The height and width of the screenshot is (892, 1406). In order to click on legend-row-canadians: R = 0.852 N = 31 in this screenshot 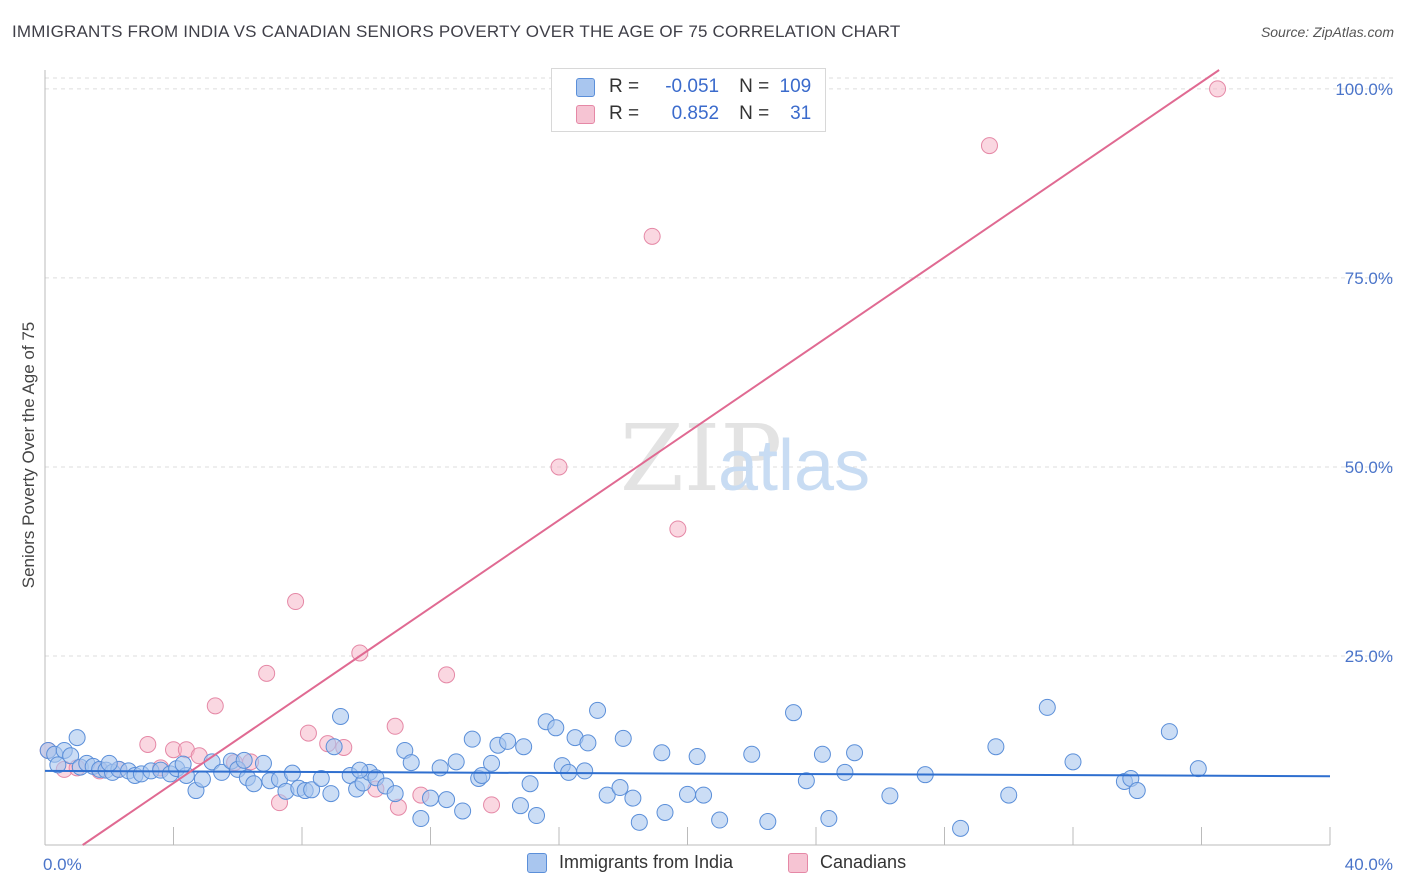, I will do `click(693, 114)`.